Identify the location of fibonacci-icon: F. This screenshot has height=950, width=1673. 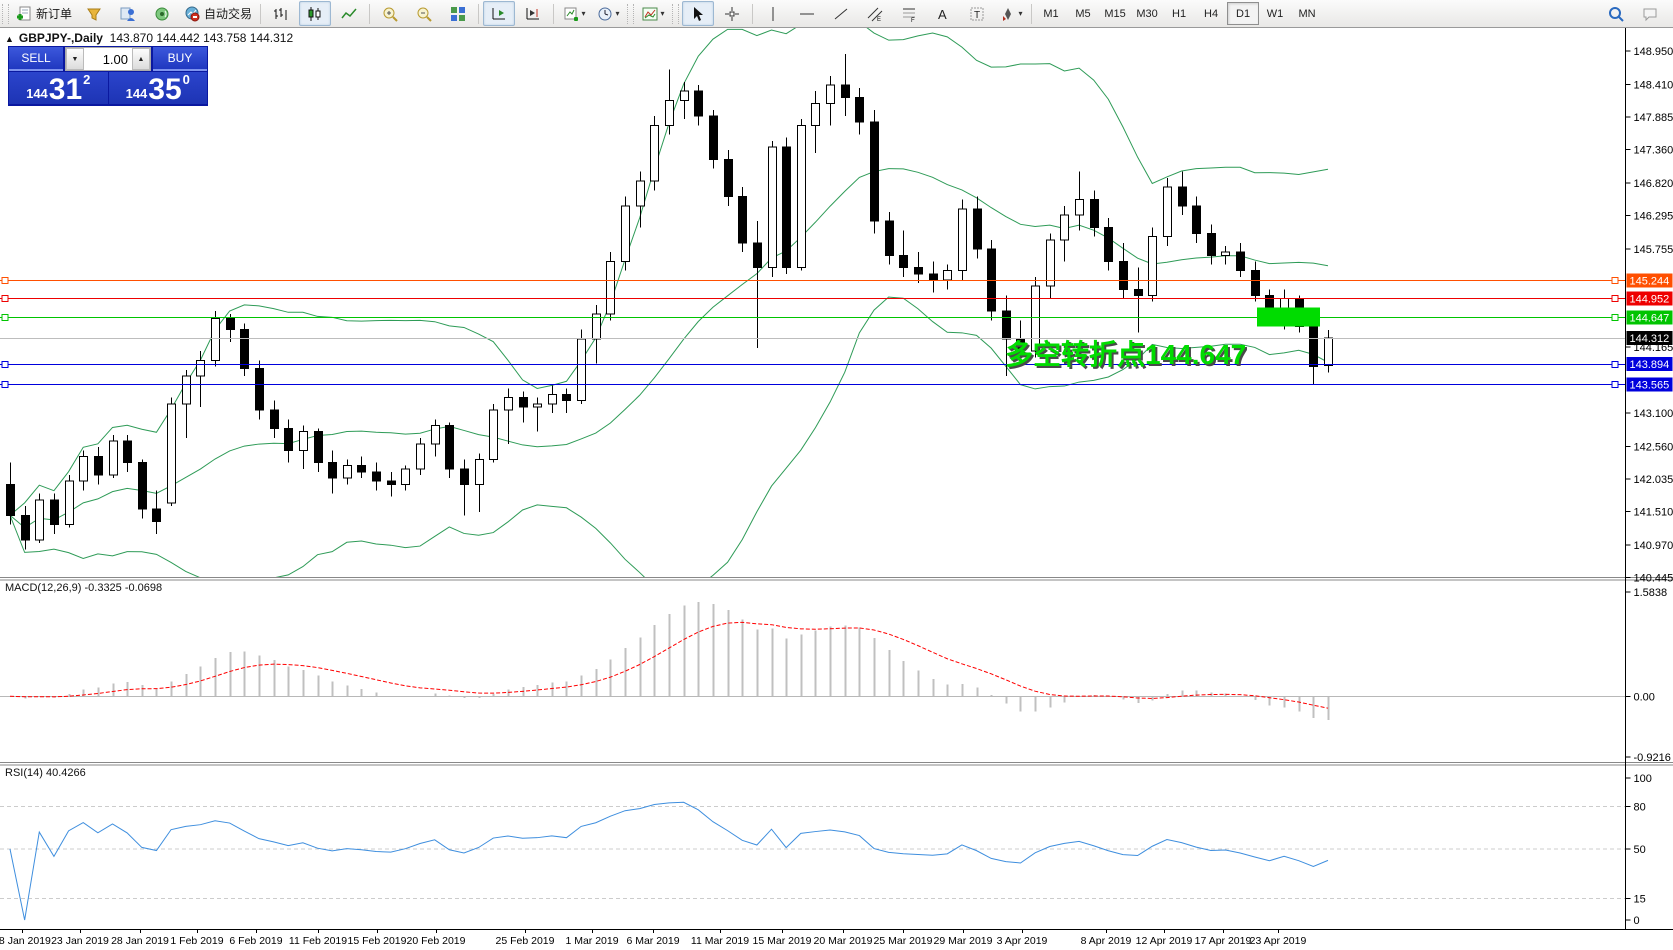
(909, 15).